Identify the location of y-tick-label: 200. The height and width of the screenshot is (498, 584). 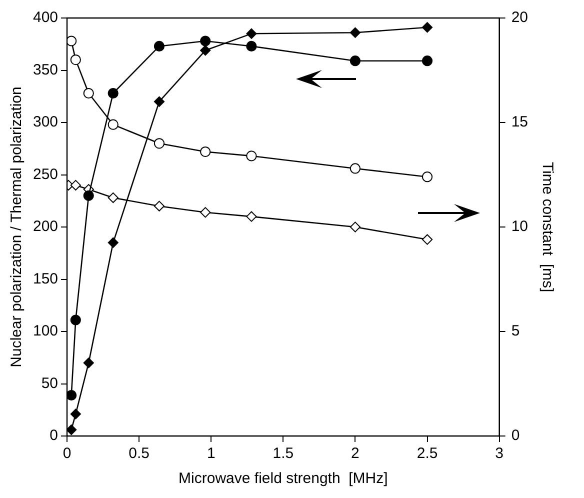
(45, 227).